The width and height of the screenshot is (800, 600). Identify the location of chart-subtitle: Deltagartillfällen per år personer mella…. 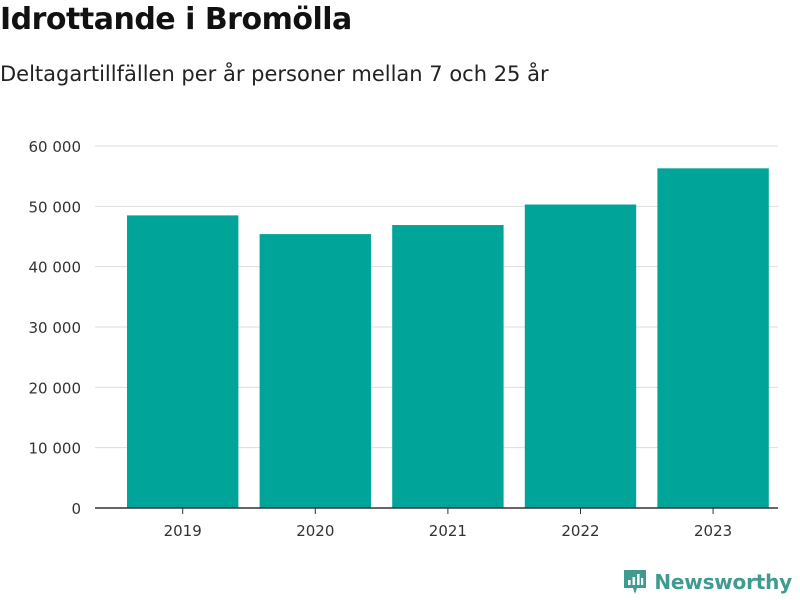
(274, 74).